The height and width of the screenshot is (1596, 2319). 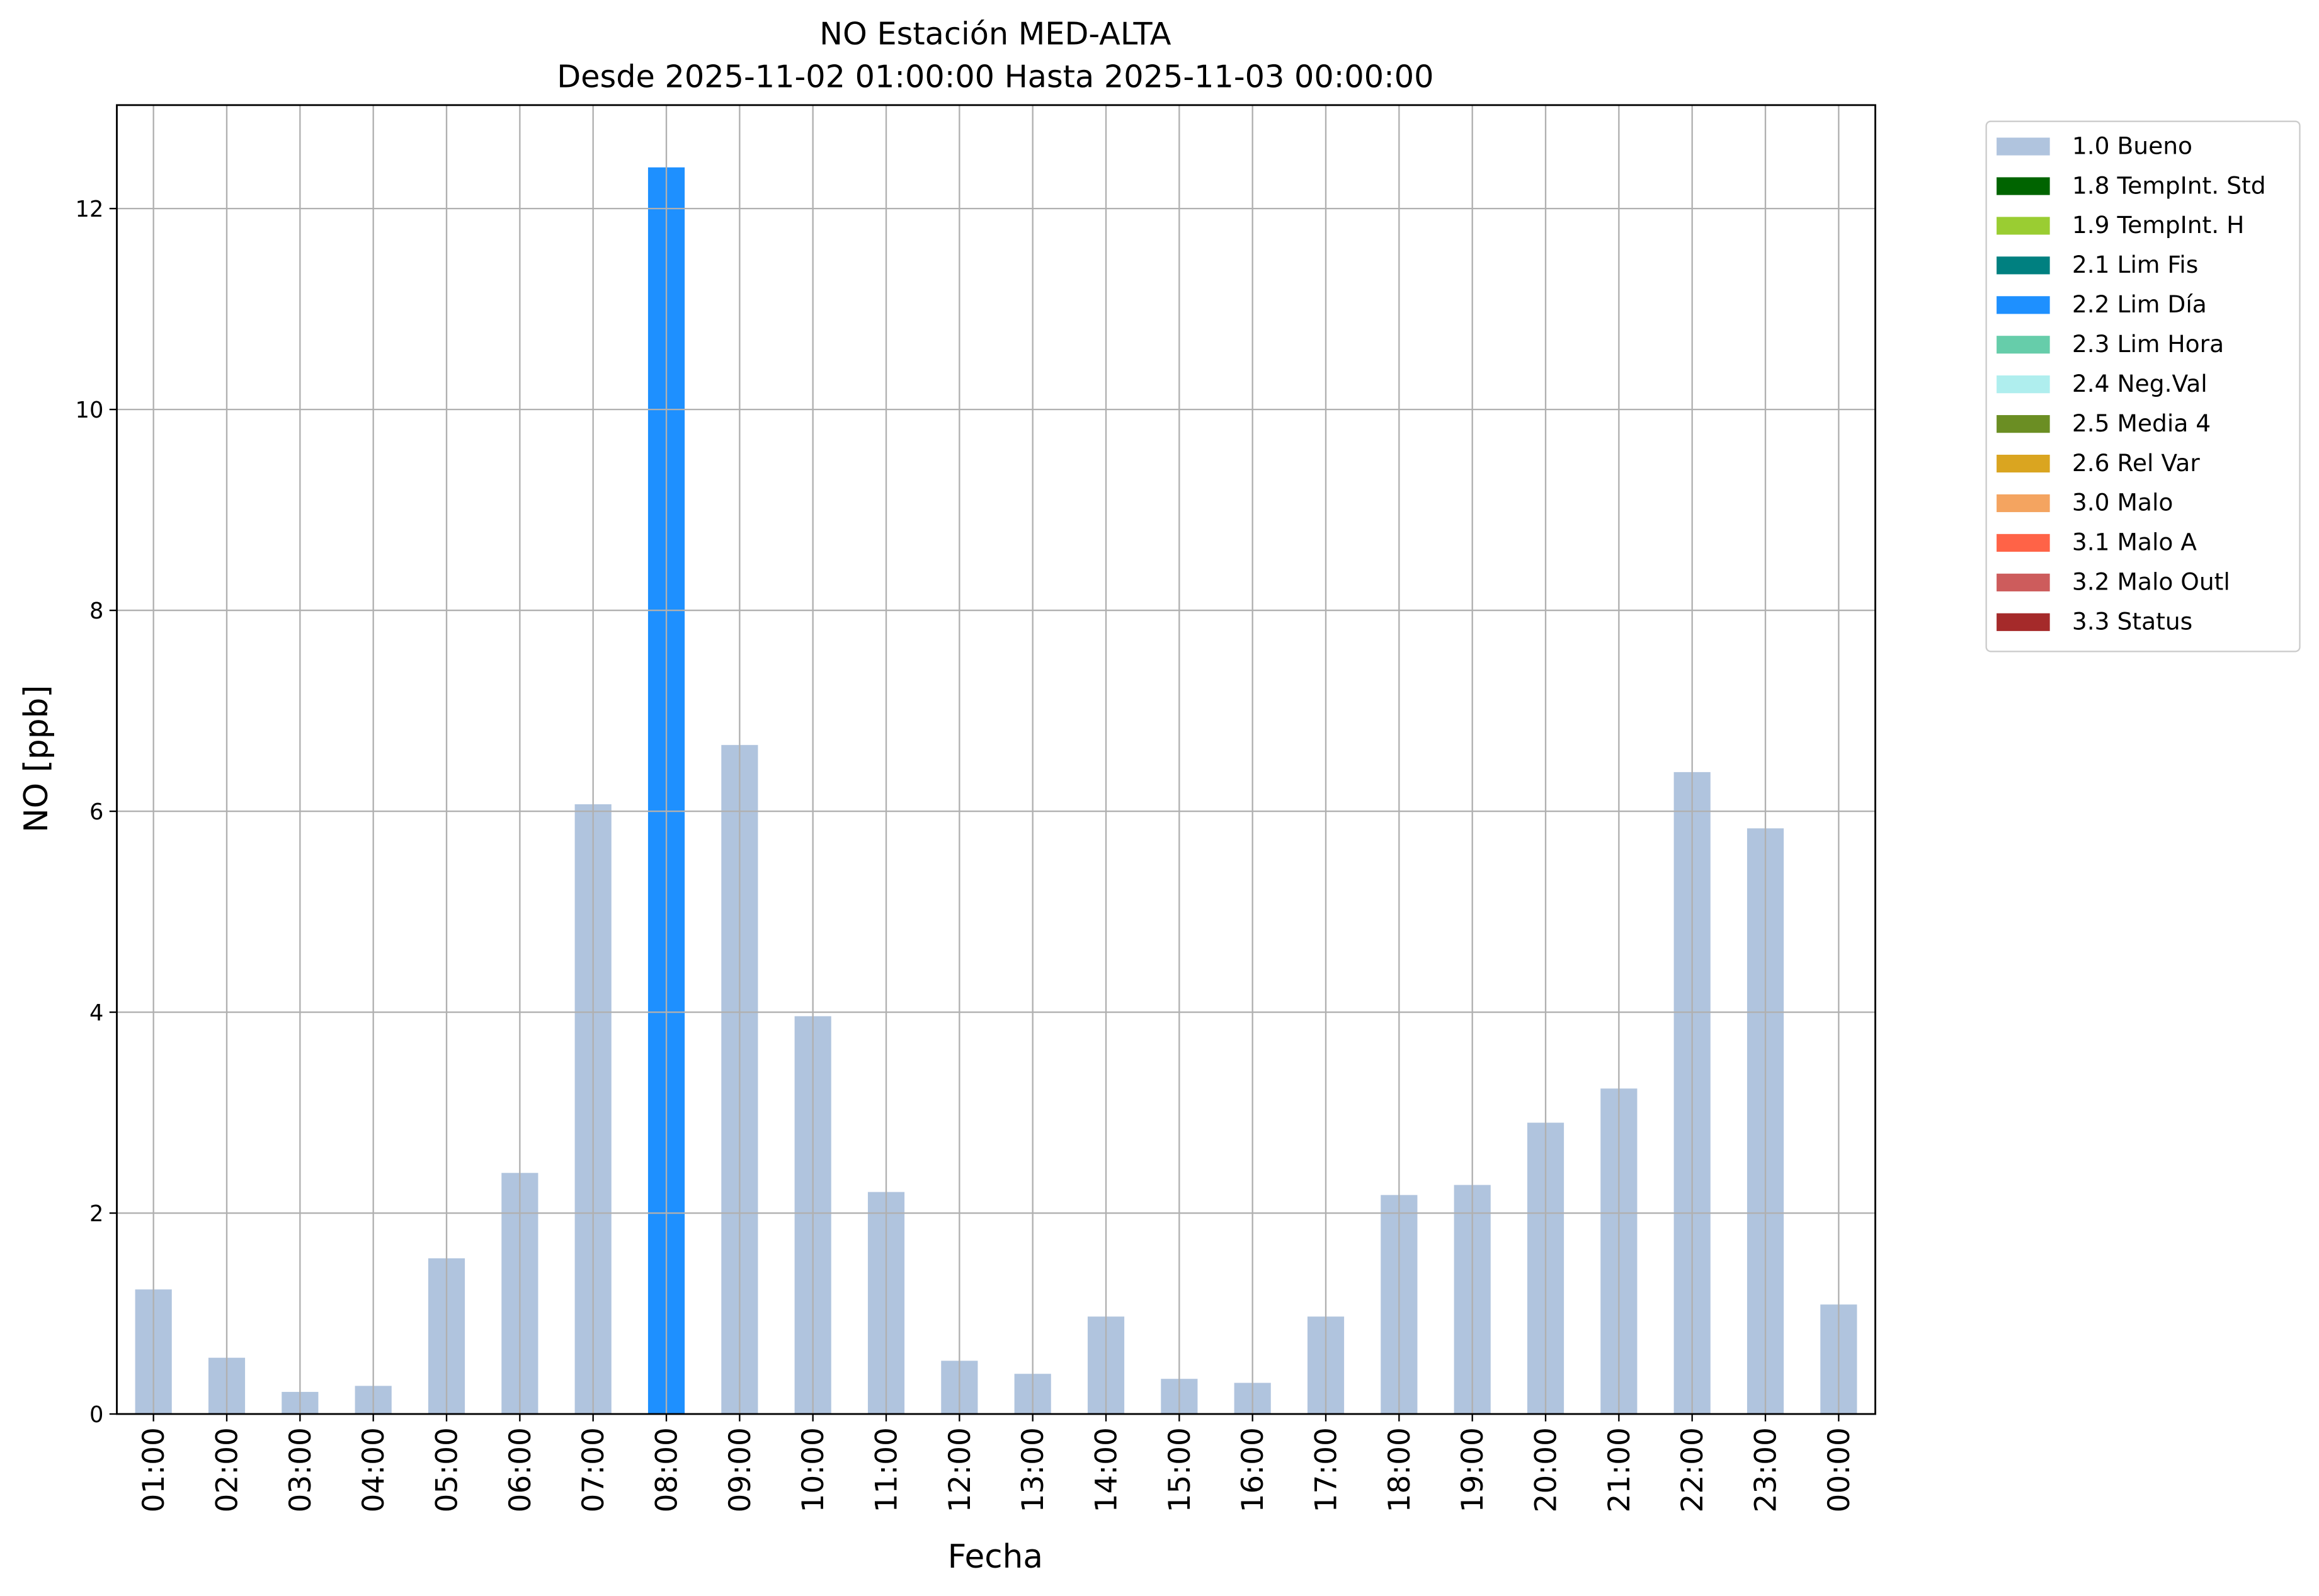 I want to click on legend-label: 3.0 Malo, so click(x=2123, y=502).